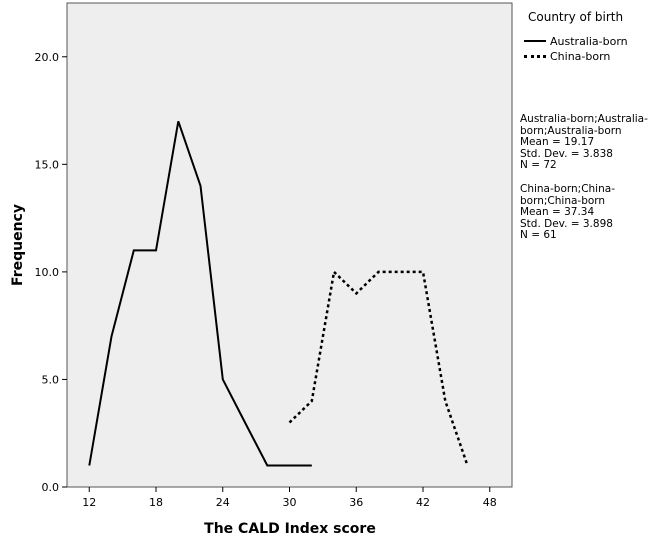 Image resolution: width=660 pixels, height=545 pixels. Describe the element at coordinates (580, 56) in the screenshot. I see `legend-label: China-born` at that location.